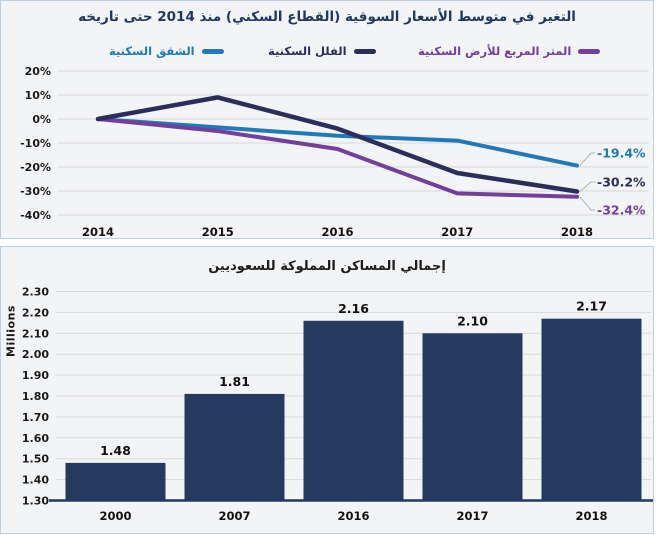 This screenshot has height=535, width=656. I want to click on legend-label-land-sqm: المتر المربع للأرض السكنية, so click(495, 51).